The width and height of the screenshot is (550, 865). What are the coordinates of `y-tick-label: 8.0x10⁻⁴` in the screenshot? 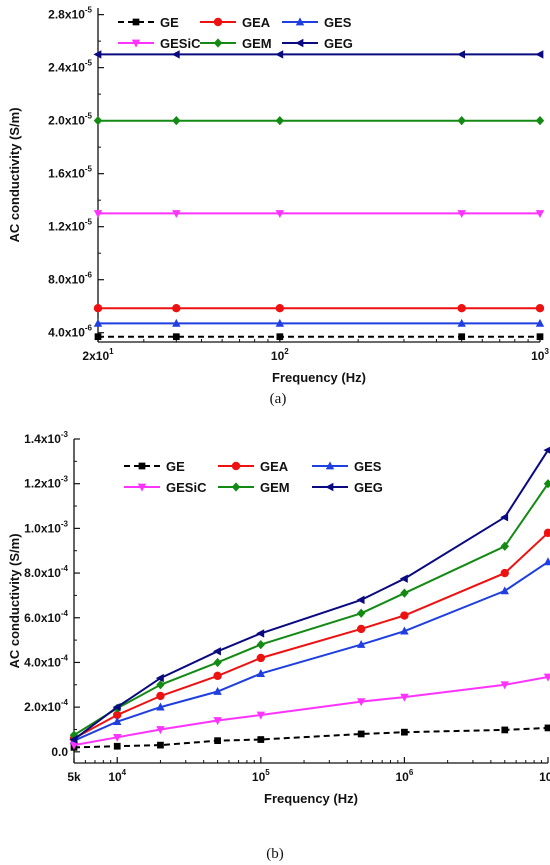 It's located at (46, 572).